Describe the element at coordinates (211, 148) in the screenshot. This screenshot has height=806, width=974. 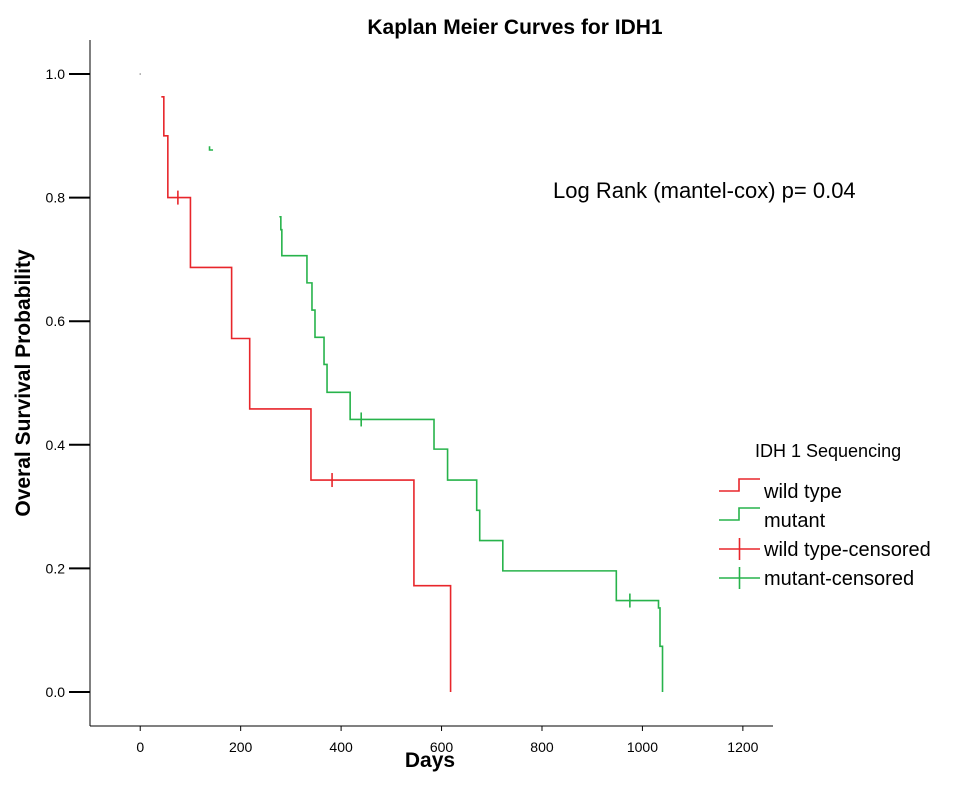
I see `km-curve-fragment-mutant` at that location.